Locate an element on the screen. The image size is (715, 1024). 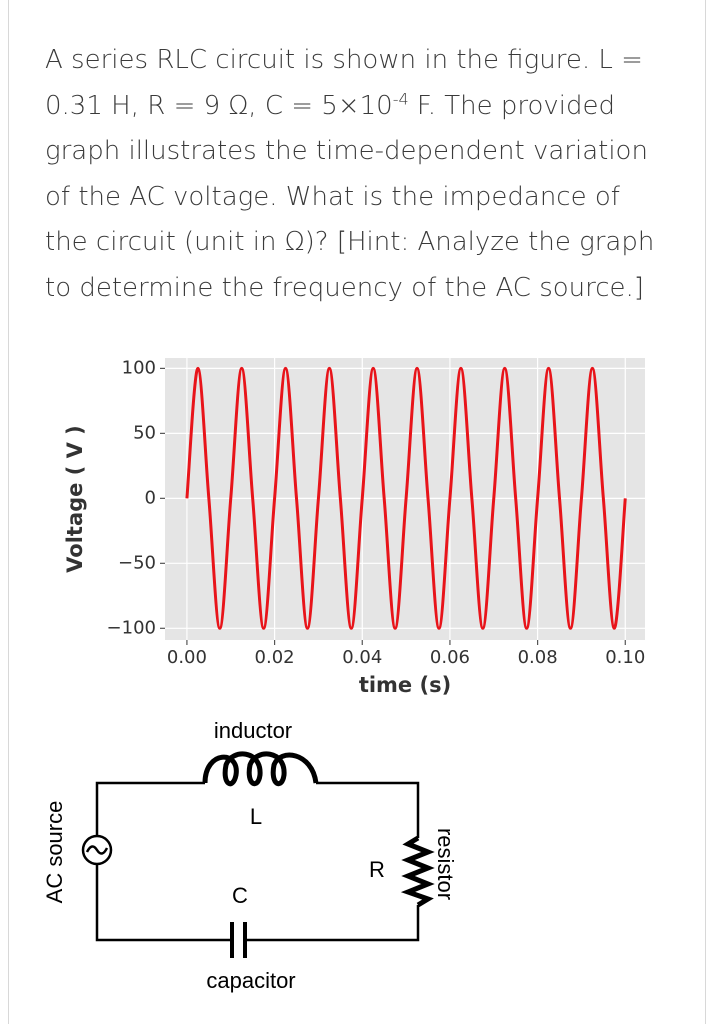
ac-wave is located at coordinates (97, 850).